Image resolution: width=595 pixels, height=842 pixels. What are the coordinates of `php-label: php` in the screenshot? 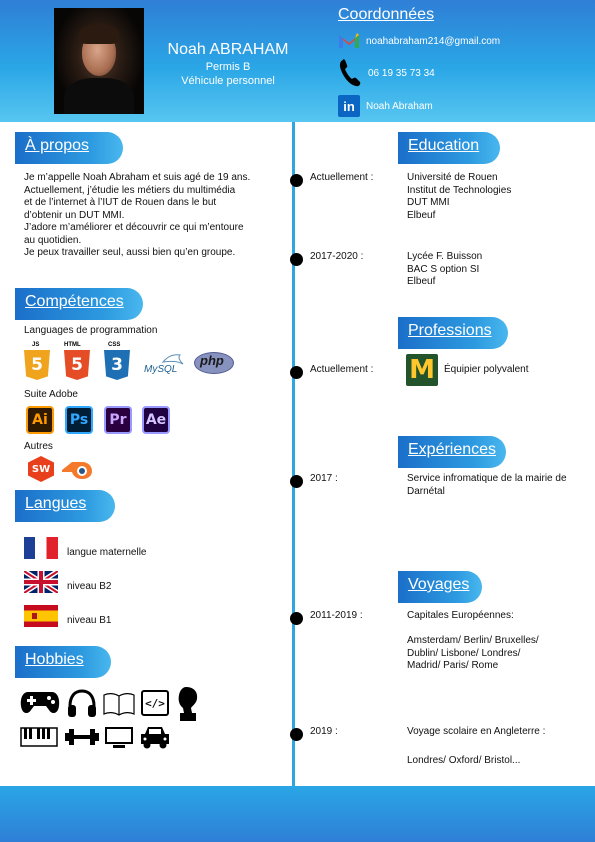 It's located at (212, 360).